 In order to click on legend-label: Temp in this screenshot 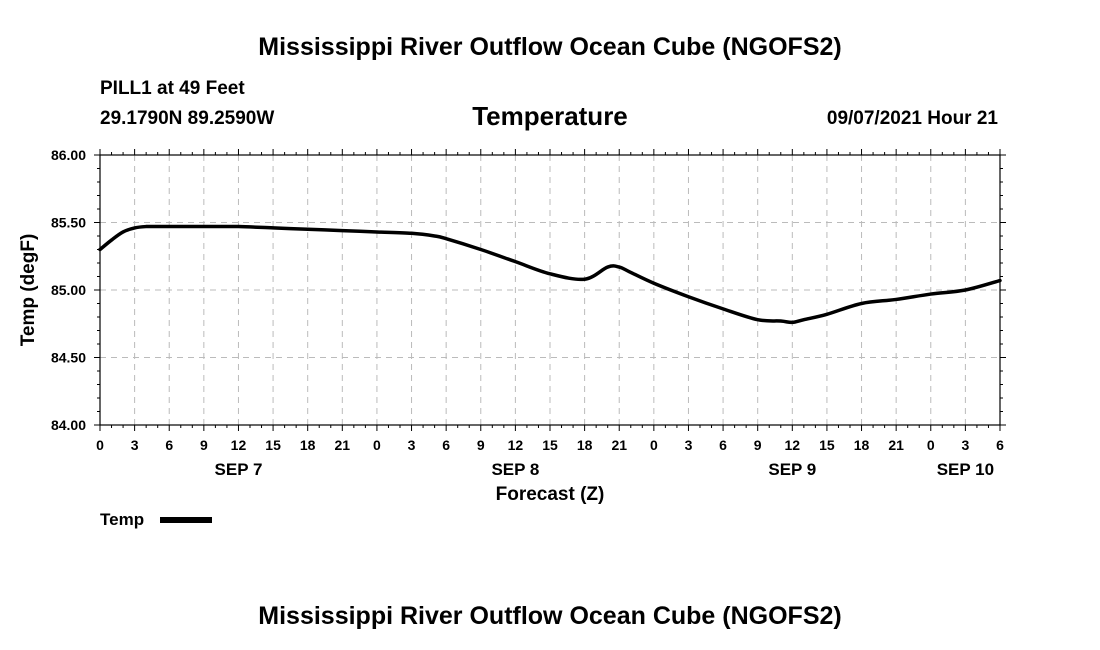, I will do `click(122, 519)`.